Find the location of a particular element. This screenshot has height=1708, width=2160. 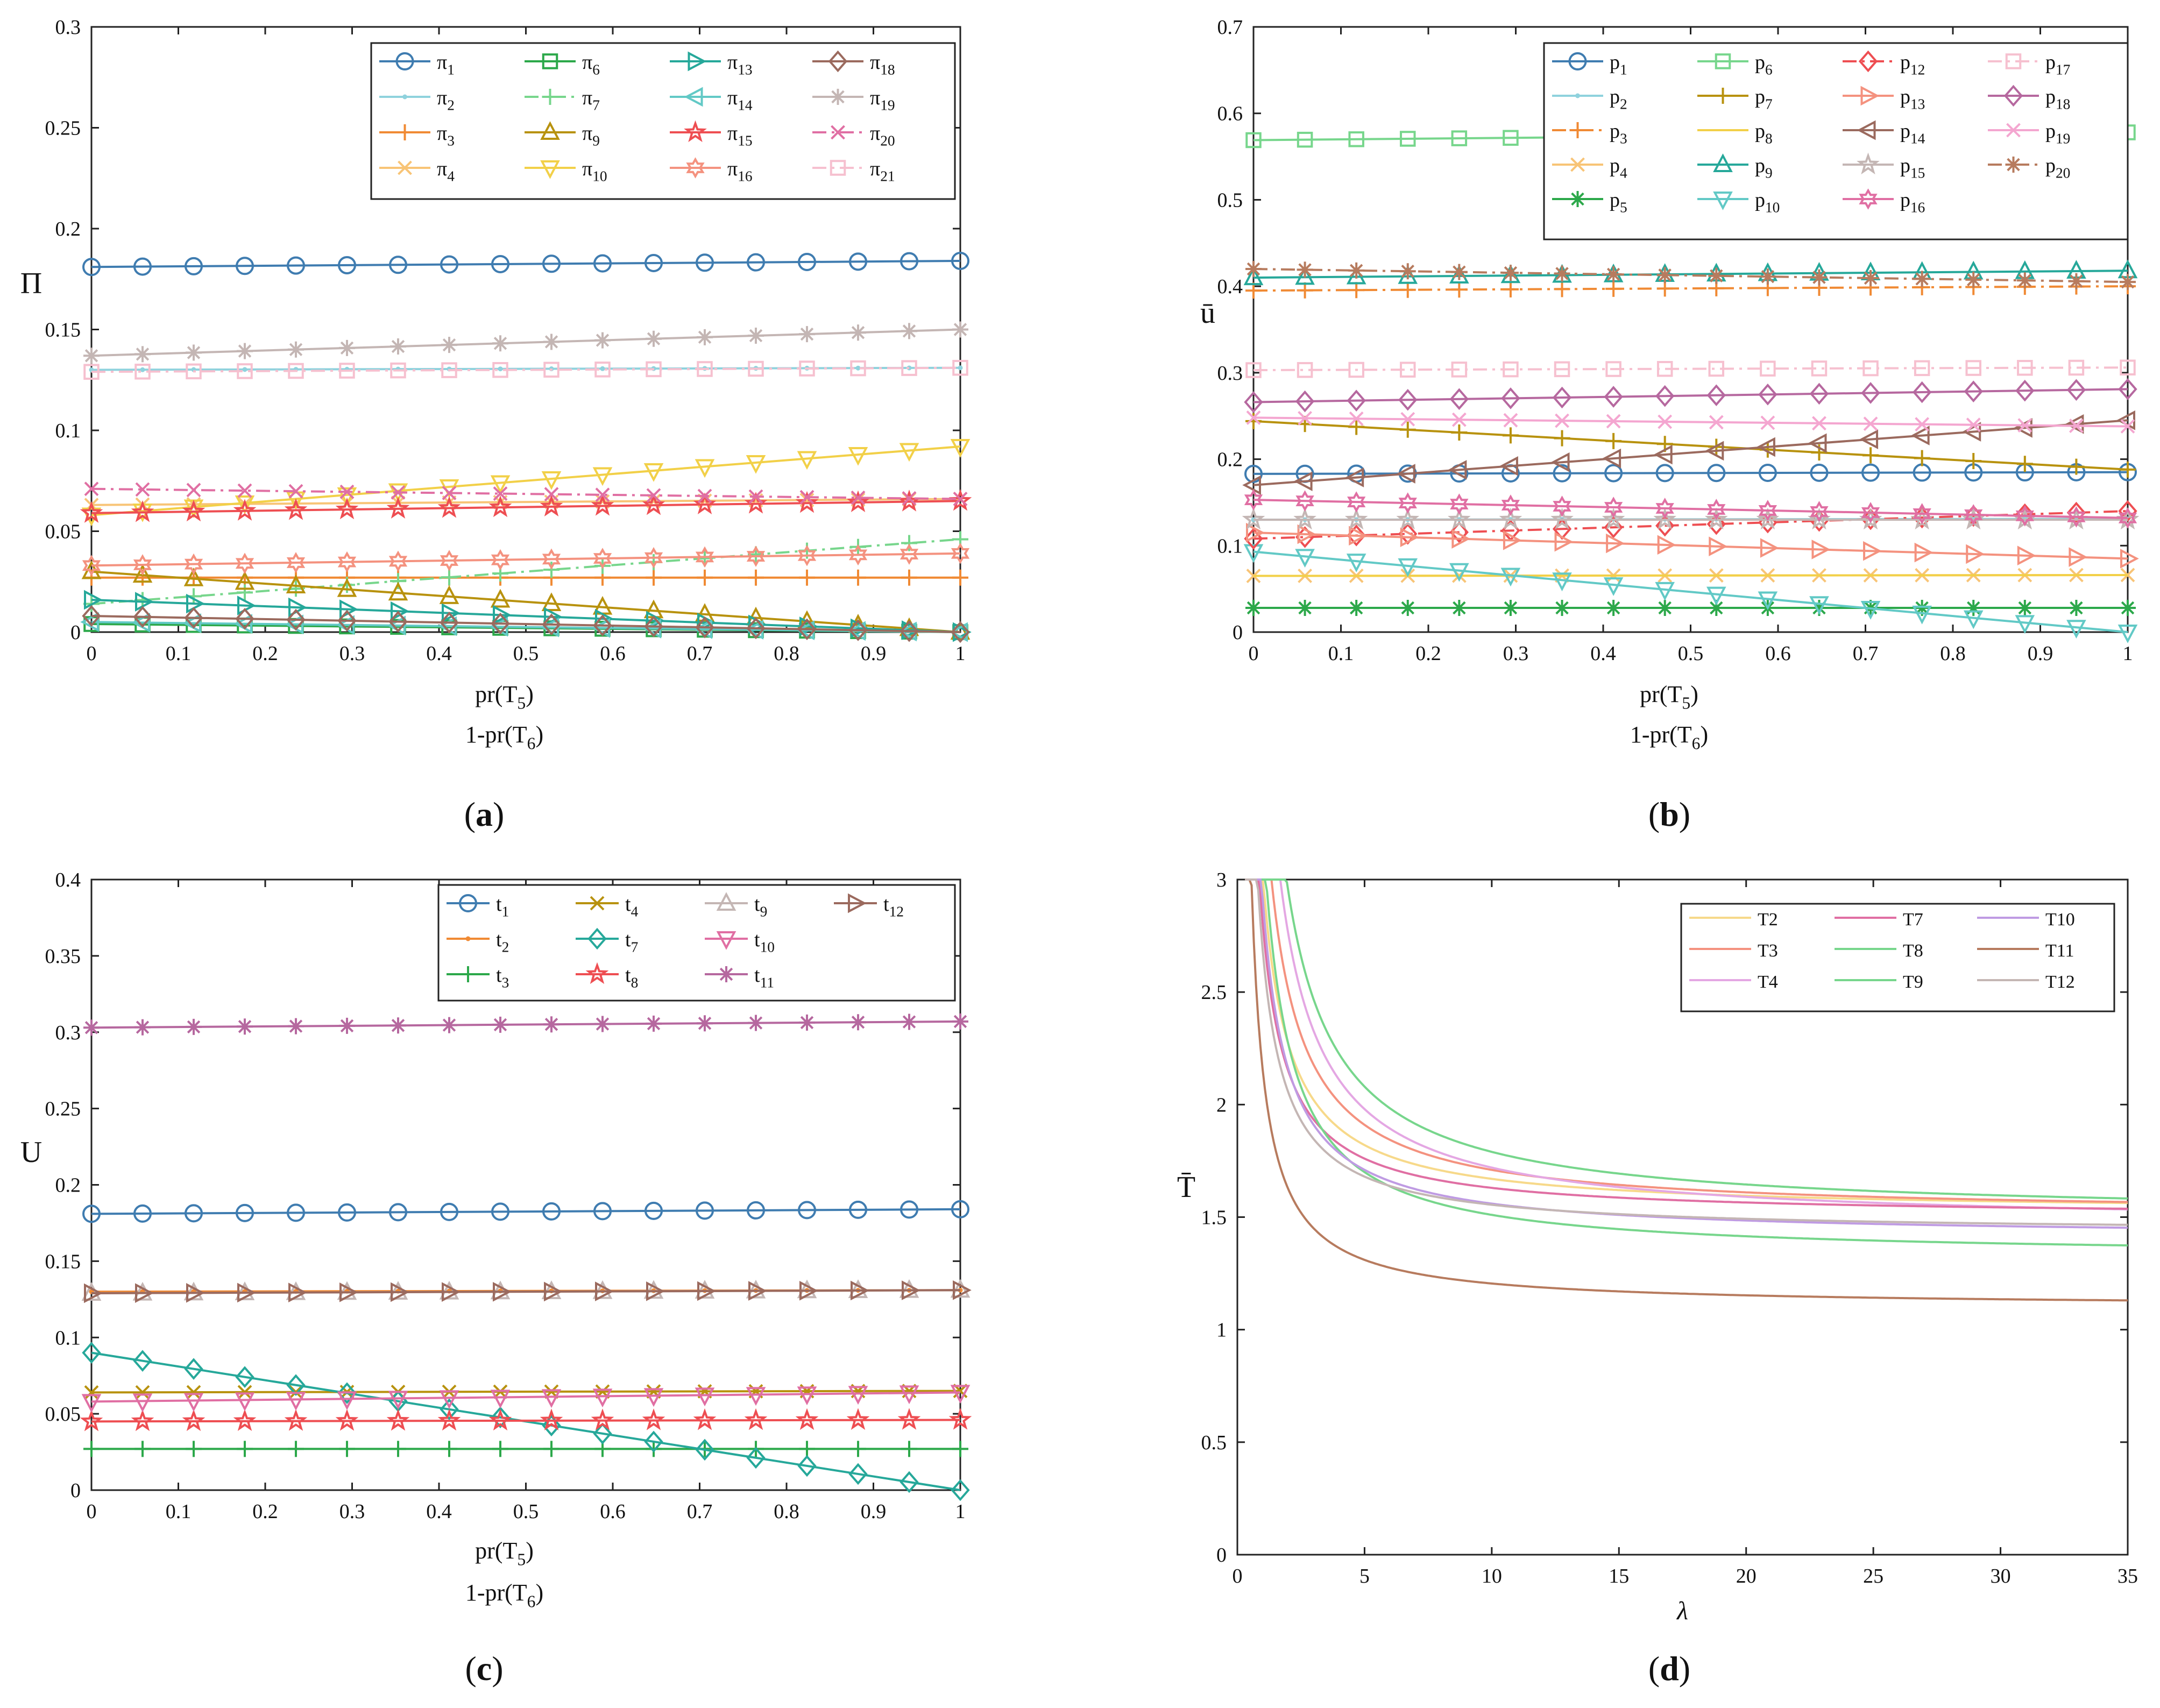

legend-entry: p20 is located at coordinates (2029, 168).